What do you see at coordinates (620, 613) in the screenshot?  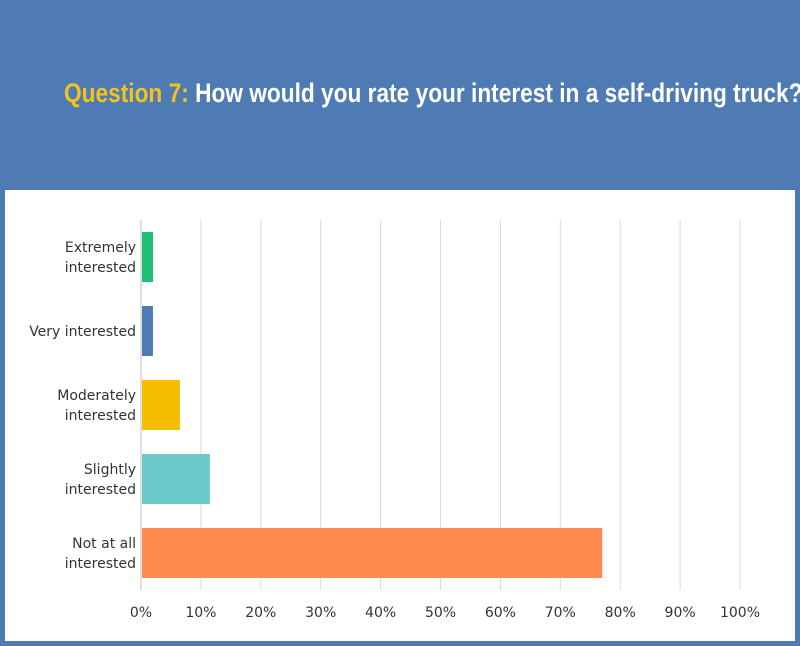 I see `x-tick-label: 80%` at bounding box center [620, 613].